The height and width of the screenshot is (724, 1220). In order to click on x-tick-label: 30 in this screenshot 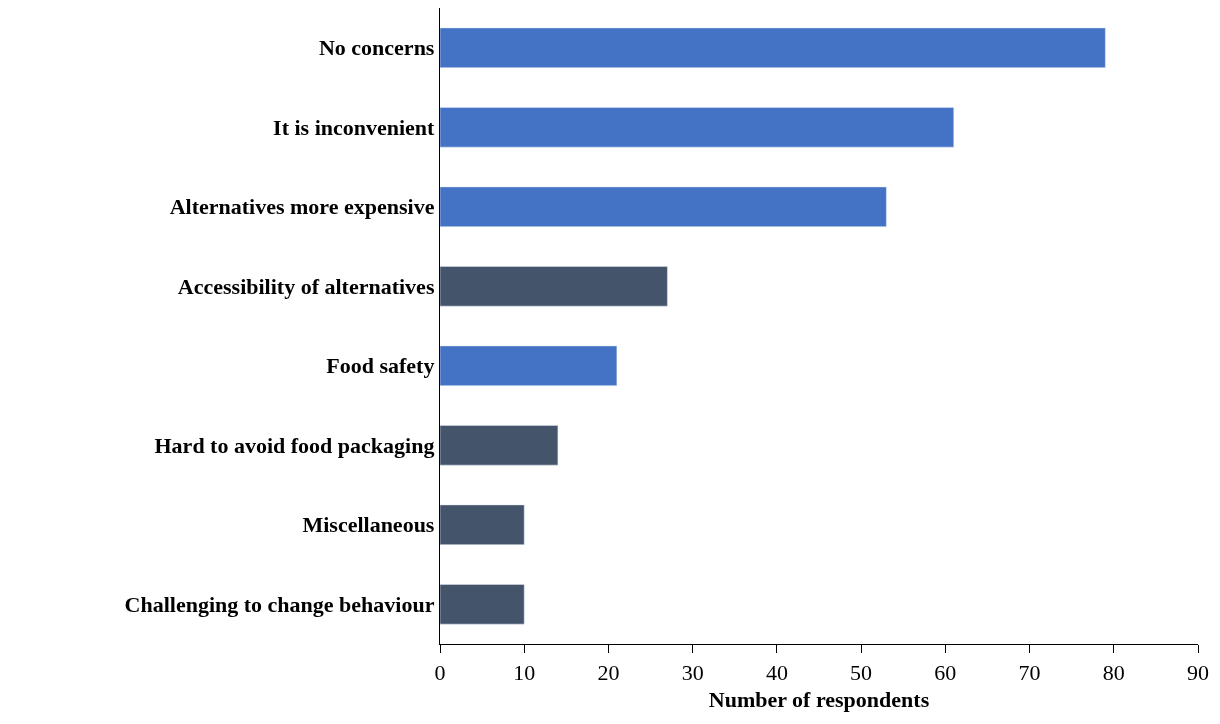, I will do `click(692, 672)`.